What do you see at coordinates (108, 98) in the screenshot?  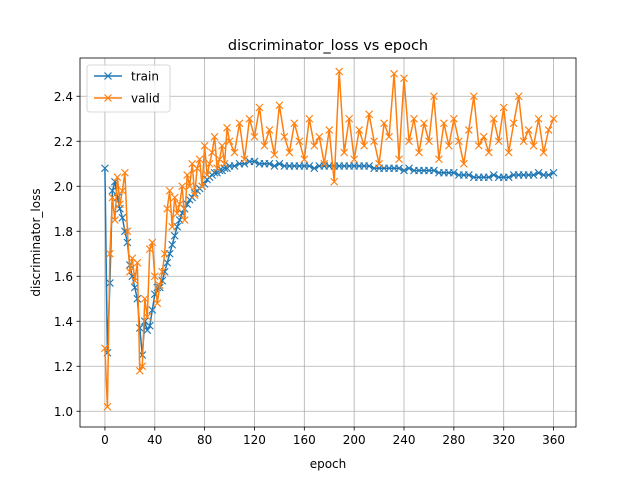 I see `legend-marker-valid` at bounding box center [108, 98].